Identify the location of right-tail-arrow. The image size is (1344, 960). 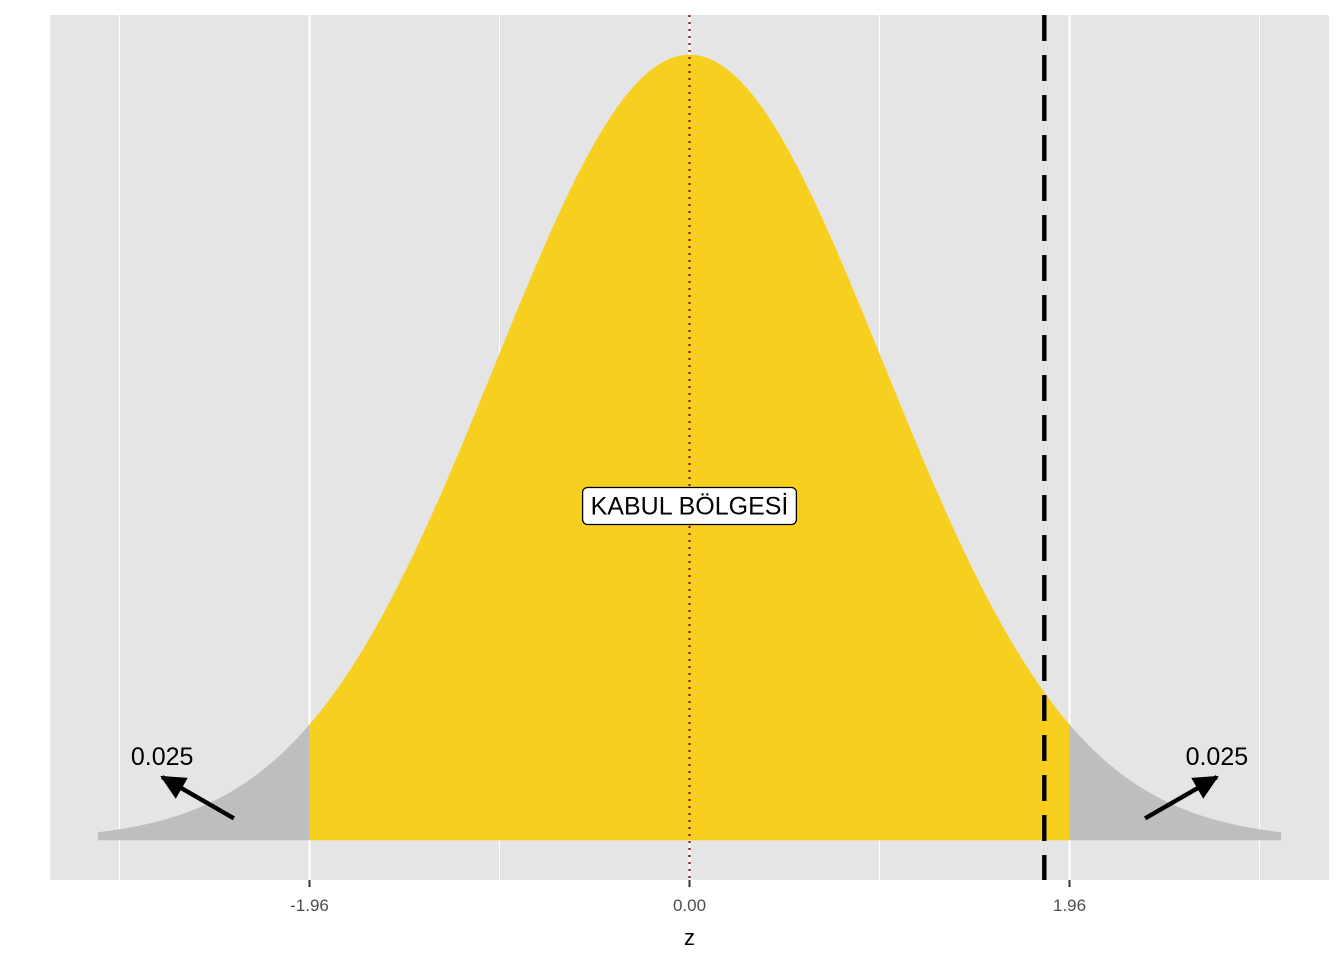
(1181, 798).